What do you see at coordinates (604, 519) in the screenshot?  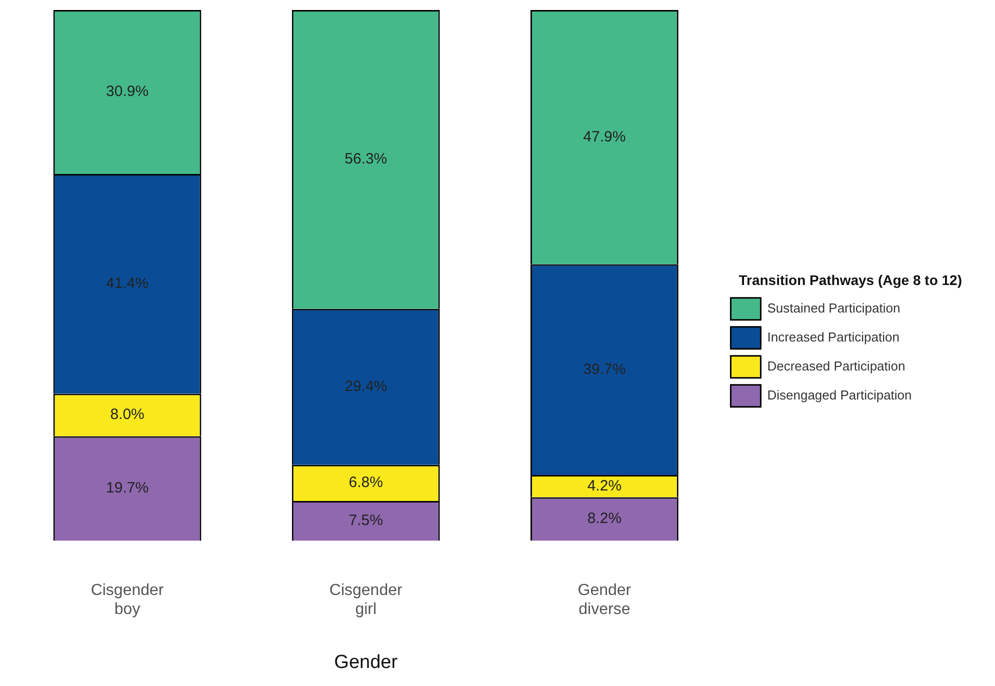 I see `data-label: 8.2%` at bounding box center [604, 519].